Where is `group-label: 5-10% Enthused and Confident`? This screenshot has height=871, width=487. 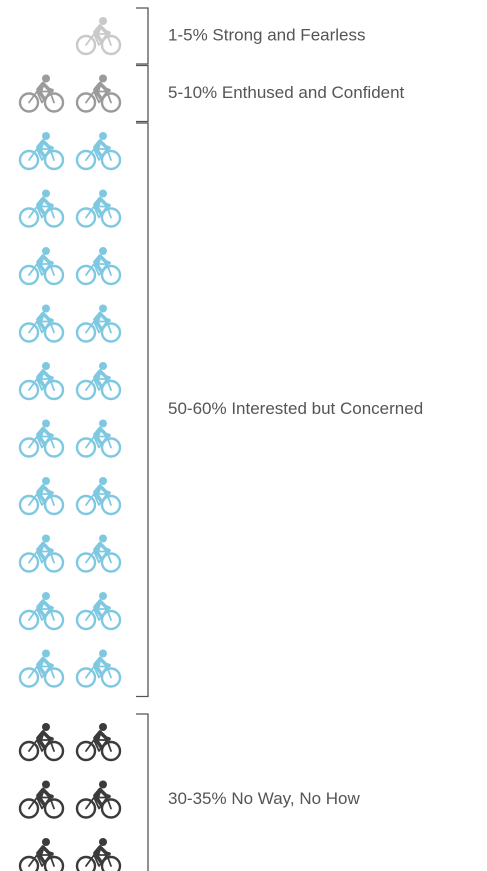
group-label: 5-10% Enthused and Confident is located at coordinates (286, 92).